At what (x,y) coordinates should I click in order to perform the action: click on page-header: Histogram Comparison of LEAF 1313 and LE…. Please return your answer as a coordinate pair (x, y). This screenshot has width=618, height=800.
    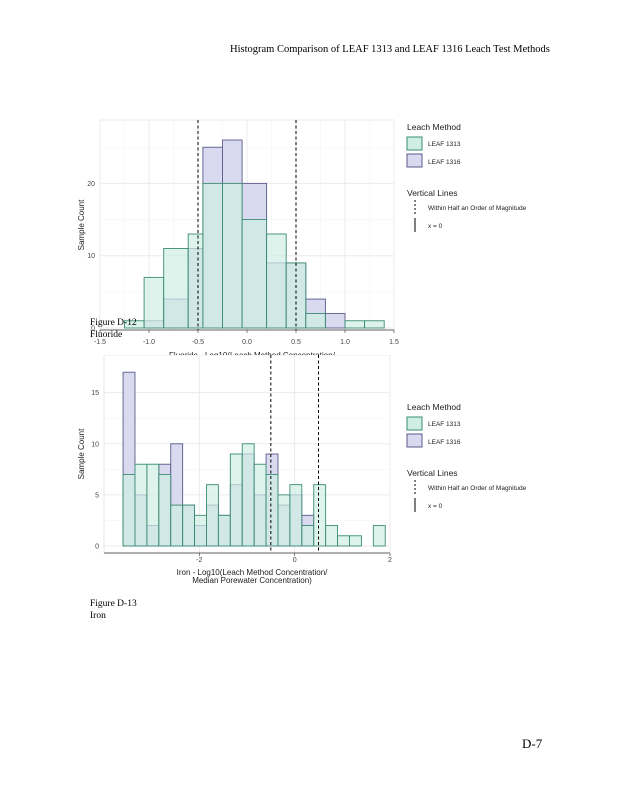
    Looking at the image, I should click on (390, 49).